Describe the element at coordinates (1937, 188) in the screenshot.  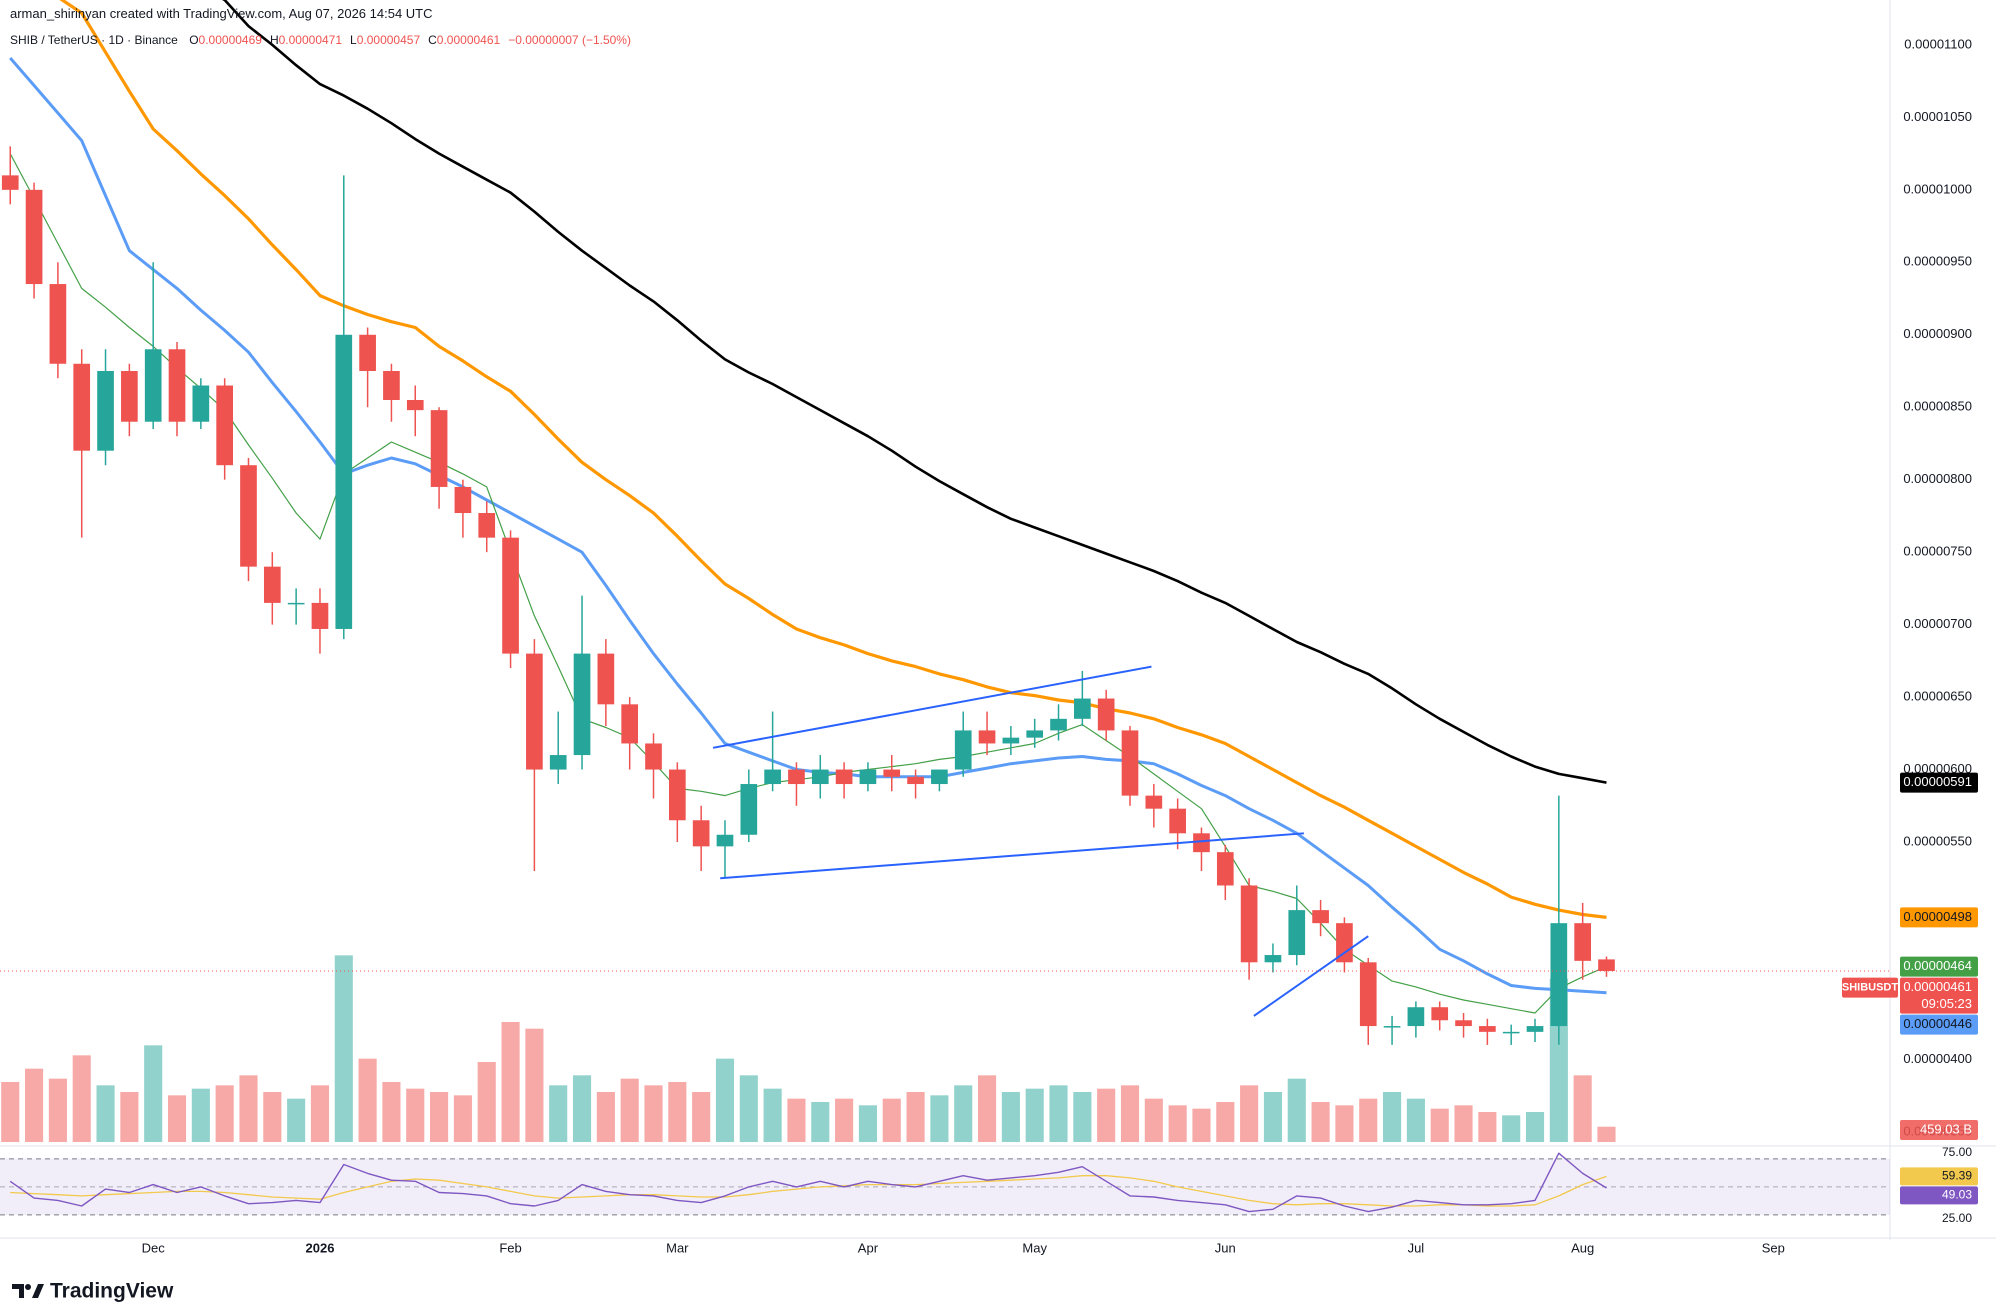
I see `y-tick-label: 0.00001000` at that location.